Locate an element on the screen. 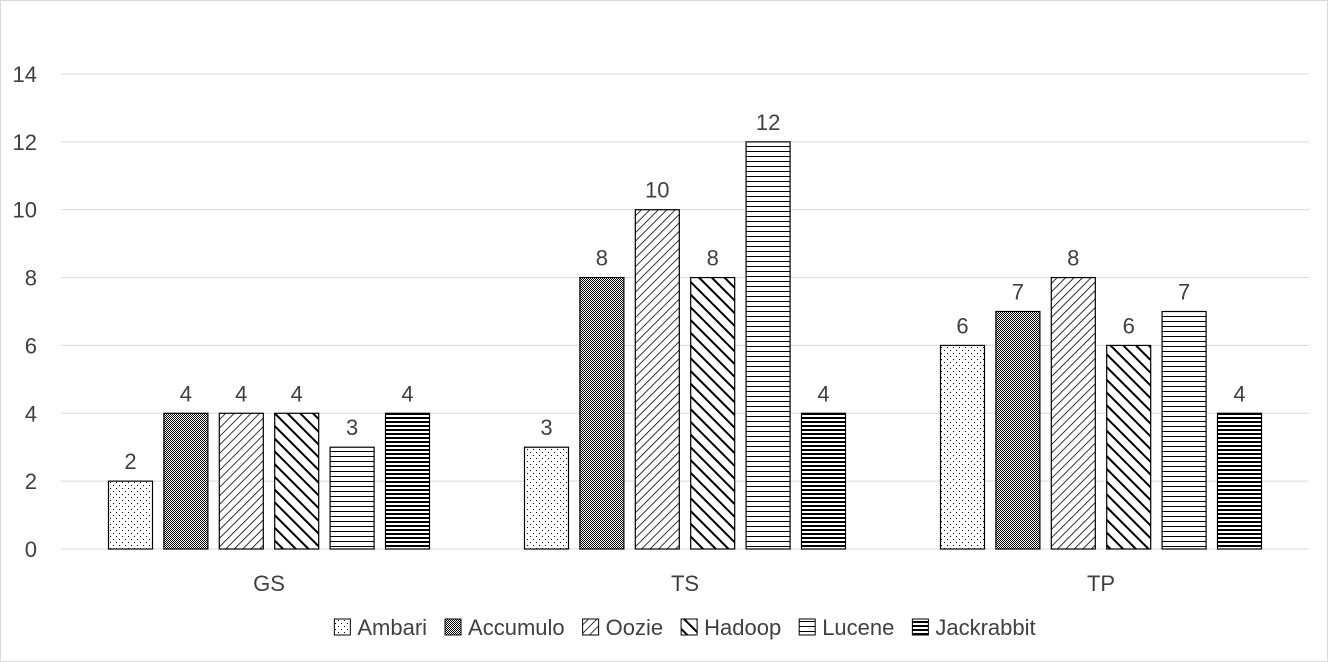 Image resolution: width=1328 pixels, height=662 pixels. data-label-ts-oozie: 10 is located at coordinates (657, 190).